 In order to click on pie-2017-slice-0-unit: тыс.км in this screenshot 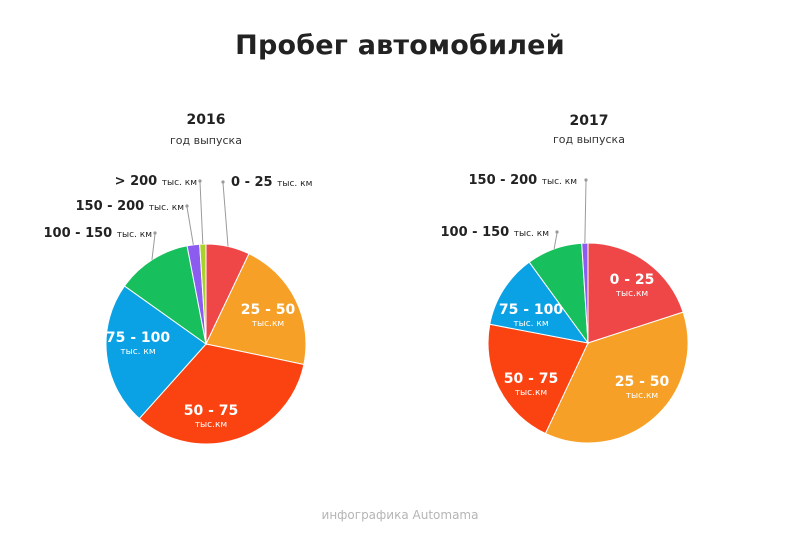, I will do `click(632, 294)`.